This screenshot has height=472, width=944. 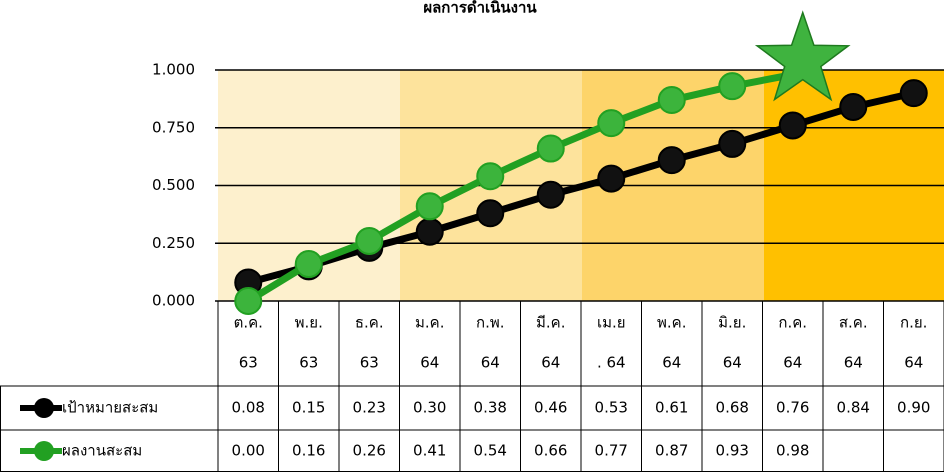 What do you see at coordinates (369, 323) in the screenshot?
I see `x-tick-label: ธ.ค.` at bounding box center [369, 323].